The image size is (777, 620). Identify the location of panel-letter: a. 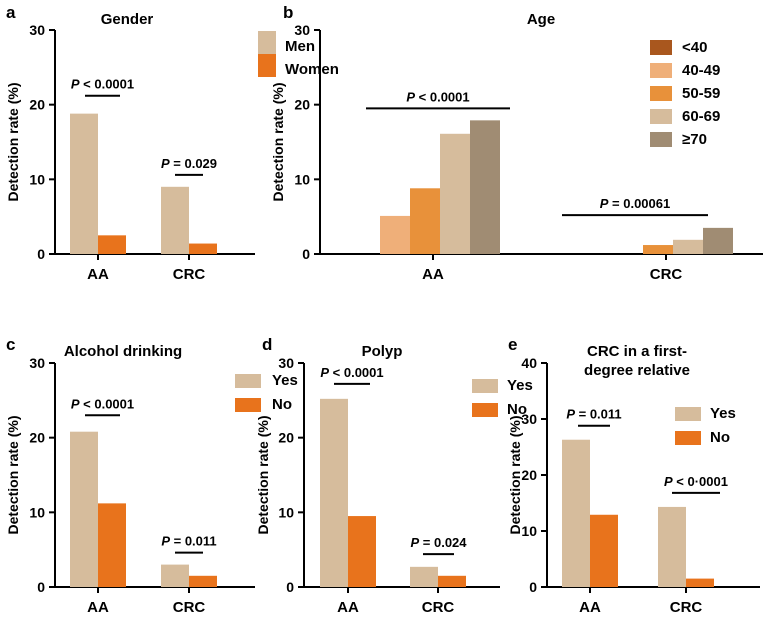
(11, 12).